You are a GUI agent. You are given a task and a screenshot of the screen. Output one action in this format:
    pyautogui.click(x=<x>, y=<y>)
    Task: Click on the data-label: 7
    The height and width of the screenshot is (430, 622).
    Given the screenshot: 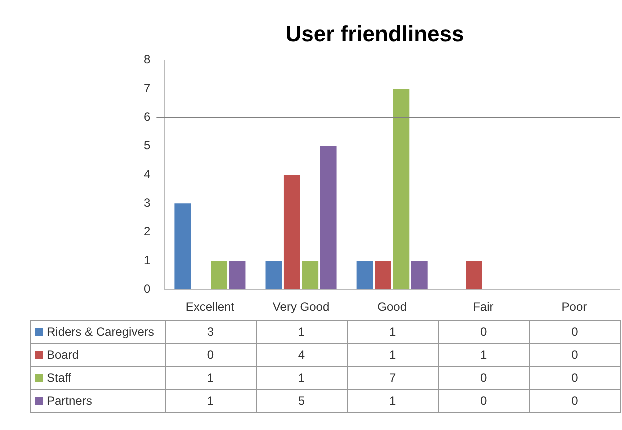 What is the action you would take?
    pyautogui.click(x=392, y=378)
    